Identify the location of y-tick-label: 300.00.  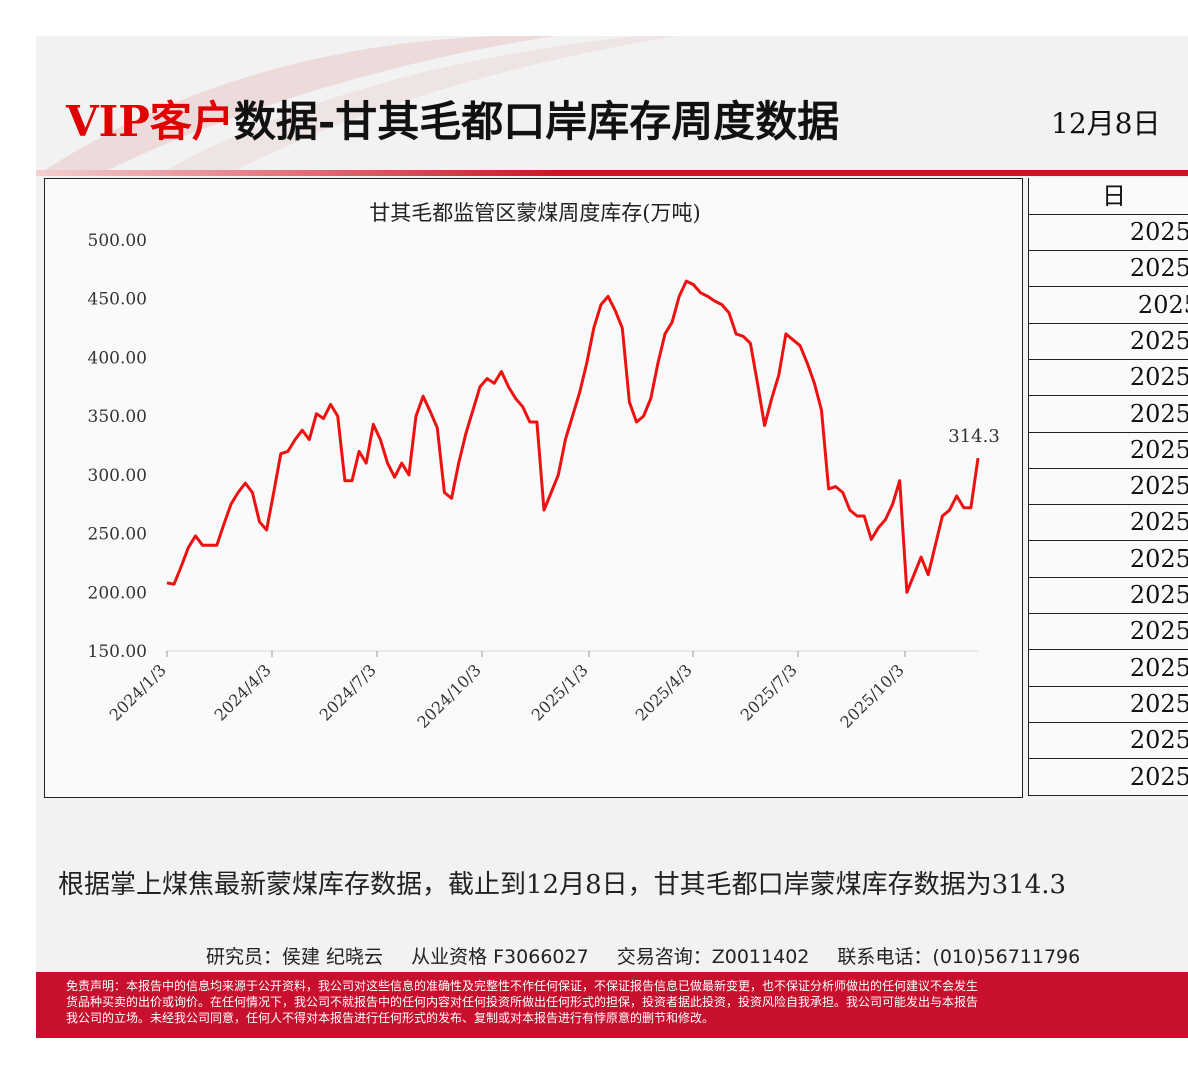
(117, 476).